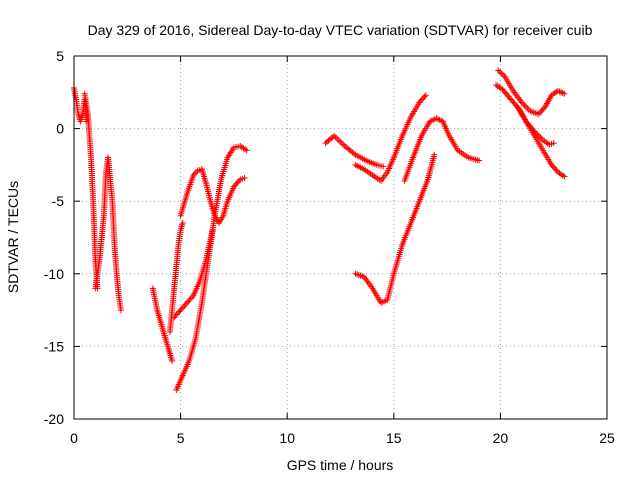 The image size is (640, 480). Describe the element at coordinates (176, 277) in the screenshot. I see `series-arc-f` at that location.